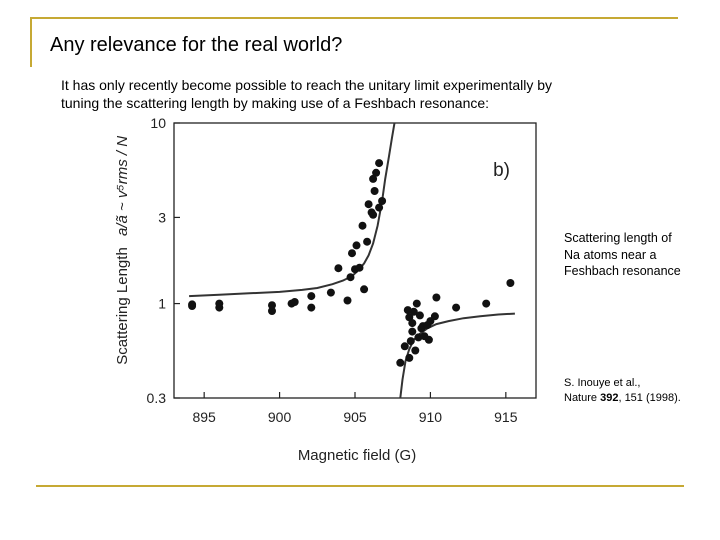  I want to click on citation-authors: S. Inouye et al.,, so click(602, 383).